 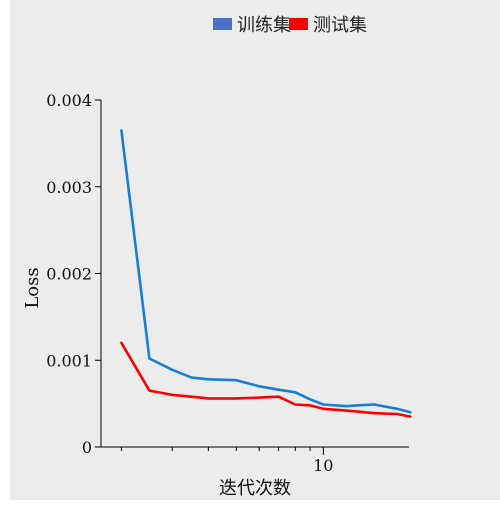 What do you see at coordinates (264, 25) in the screenshot?
I see `legend-label-train: 训练集` at bounding box center [264, 25].